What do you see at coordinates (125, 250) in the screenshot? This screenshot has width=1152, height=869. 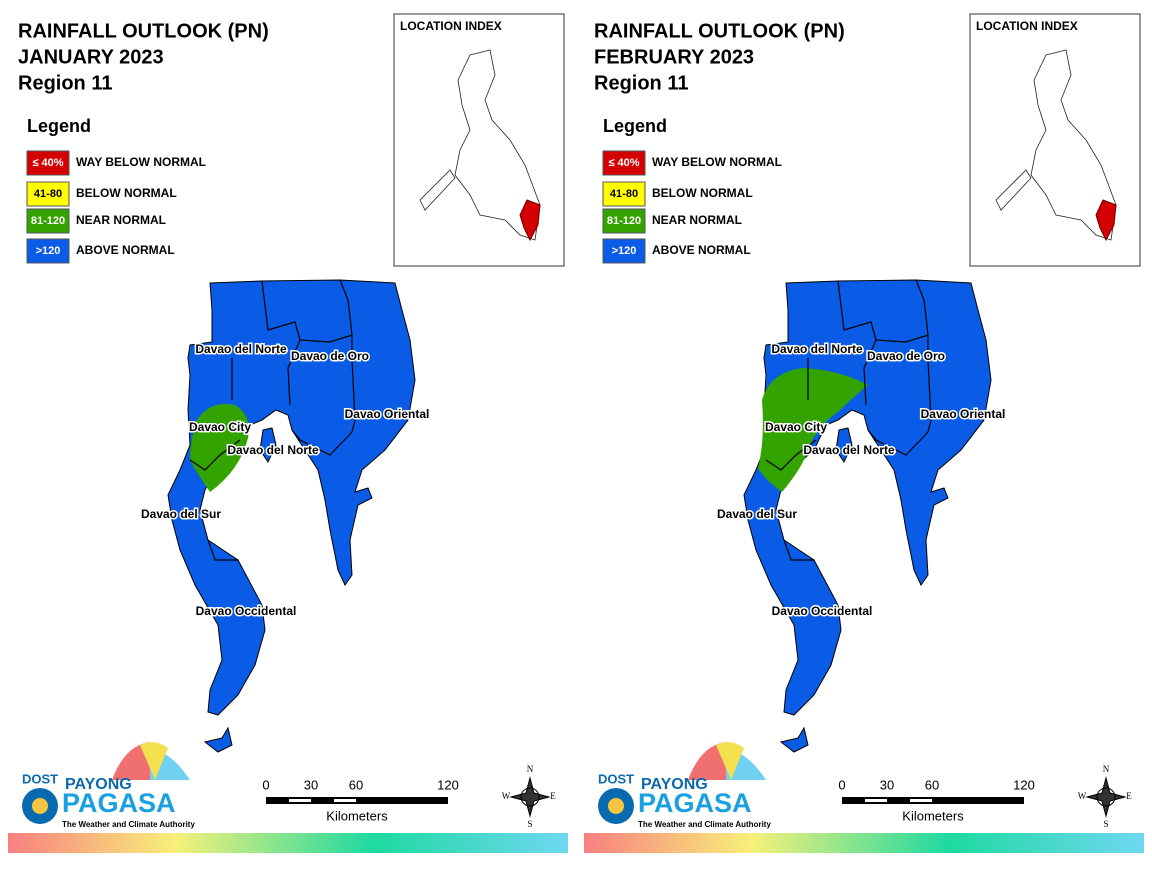 I see `legend-label: ABOVE NORMAL` at bounding box center [125, 250].